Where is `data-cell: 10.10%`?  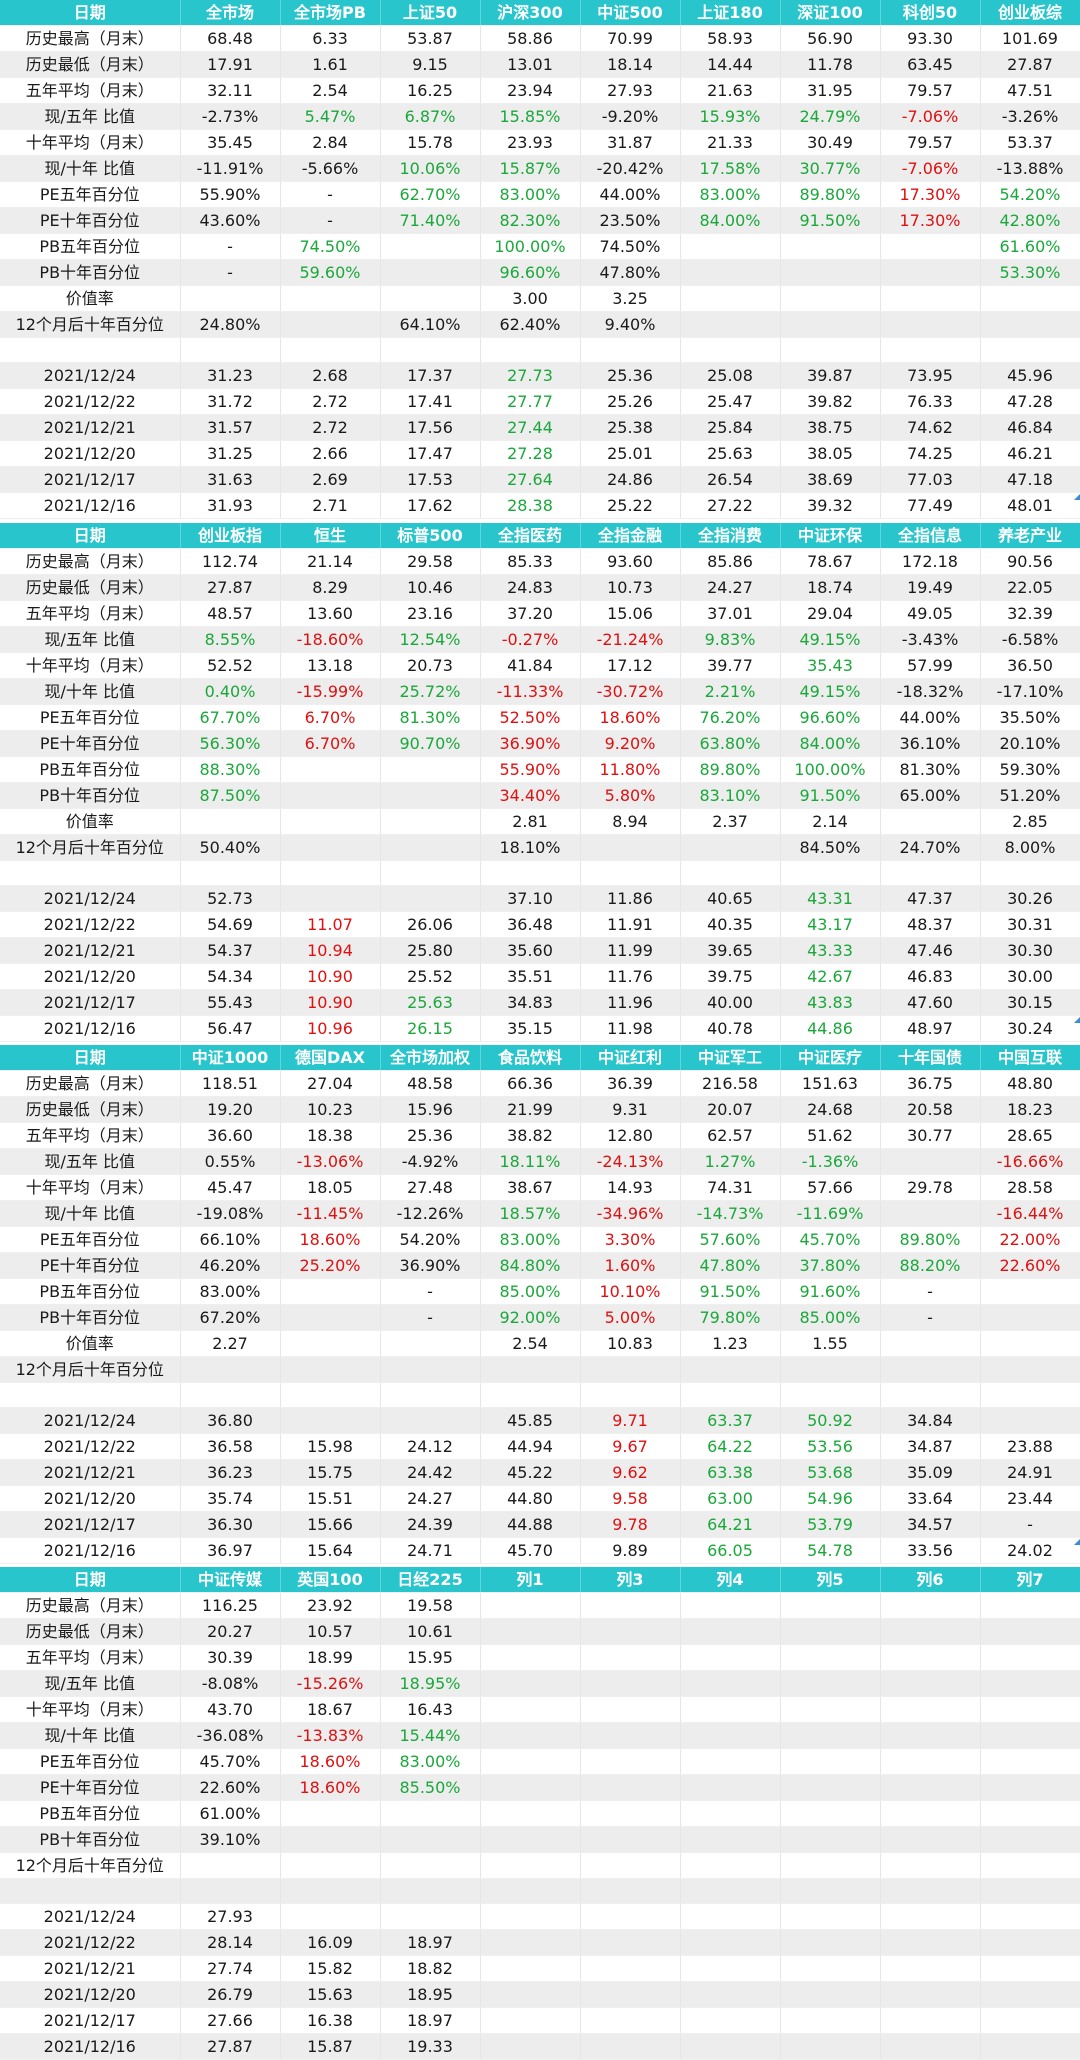 data-cell: 10.10% is located at coordinates (630, 1291).